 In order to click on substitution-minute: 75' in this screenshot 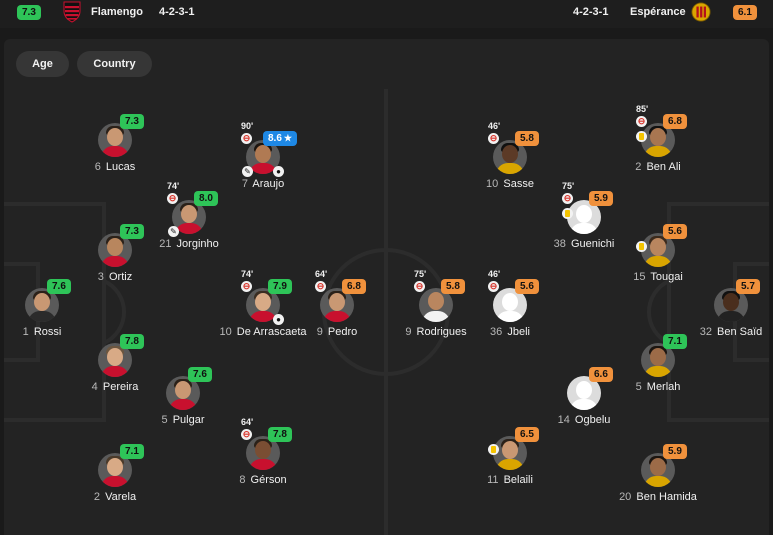, I will do `click(420, 274)`.